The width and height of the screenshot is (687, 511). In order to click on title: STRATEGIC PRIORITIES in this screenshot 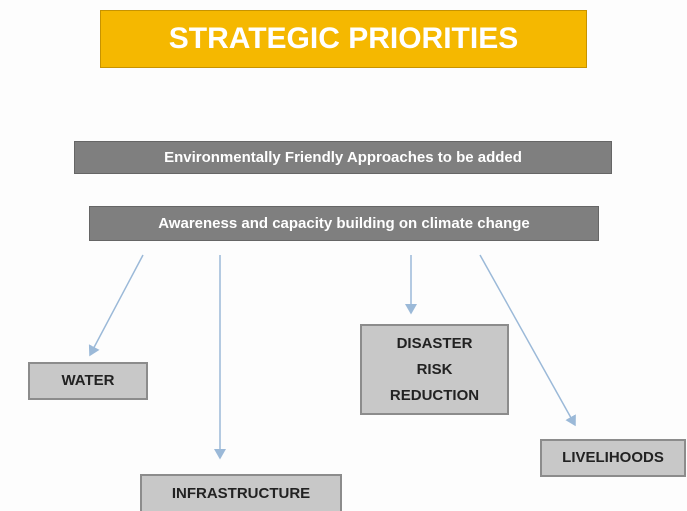, I will do `click(343, 39)`.